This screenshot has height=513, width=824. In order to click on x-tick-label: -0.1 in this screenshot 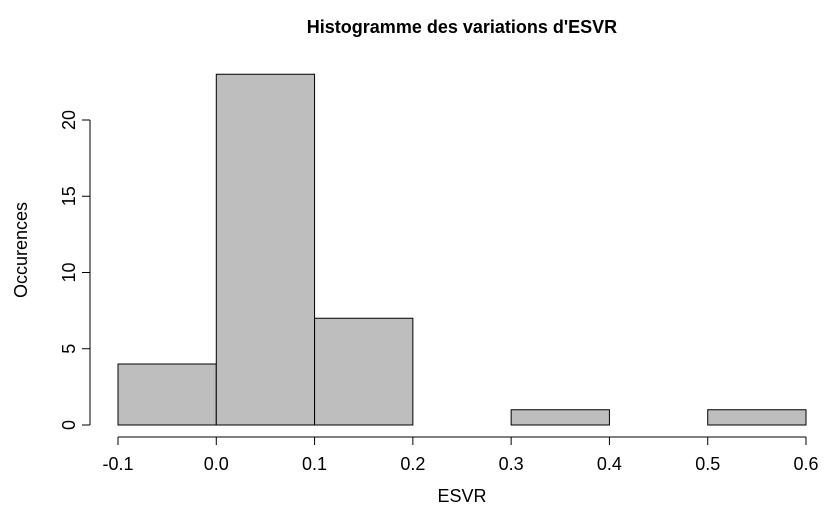, I will do `click(117, 464)`.